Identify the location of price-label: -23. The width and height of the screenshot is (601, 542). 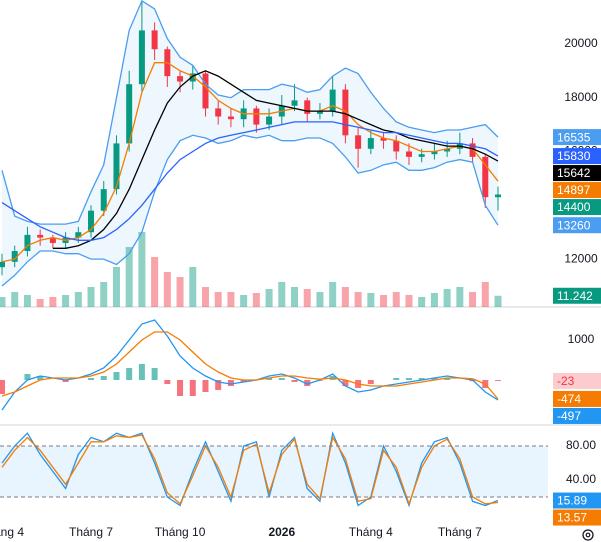
(566, 381).